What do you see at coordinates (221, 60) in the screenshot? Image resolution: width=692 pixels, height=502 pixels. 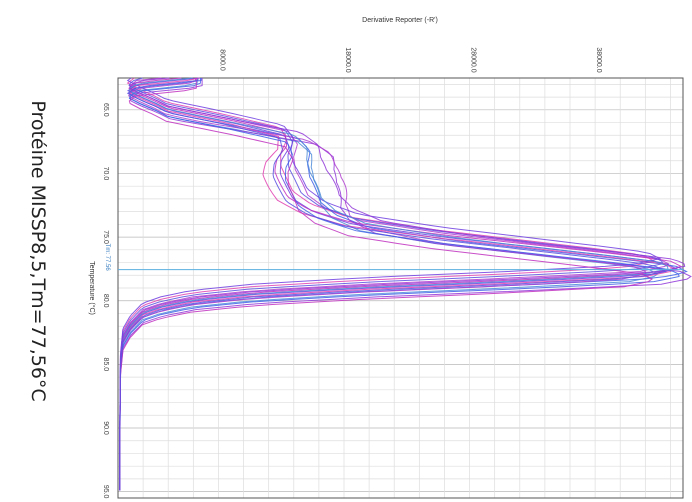 I see `y-tick-label: 8000.0` at bounding box center [221, 60].